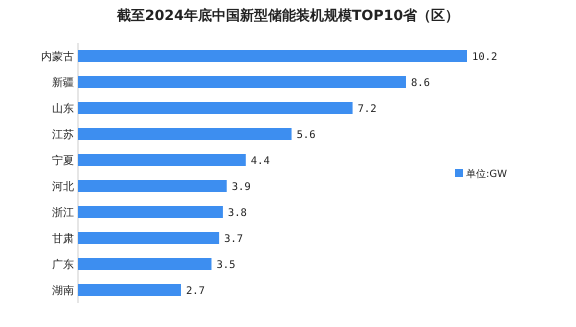 Image resolution: width=576 pixels, height=327 pixels. Describe the element at coordinates (195, 291) in the screenshot. I see `data-label: 2.7` at that location.